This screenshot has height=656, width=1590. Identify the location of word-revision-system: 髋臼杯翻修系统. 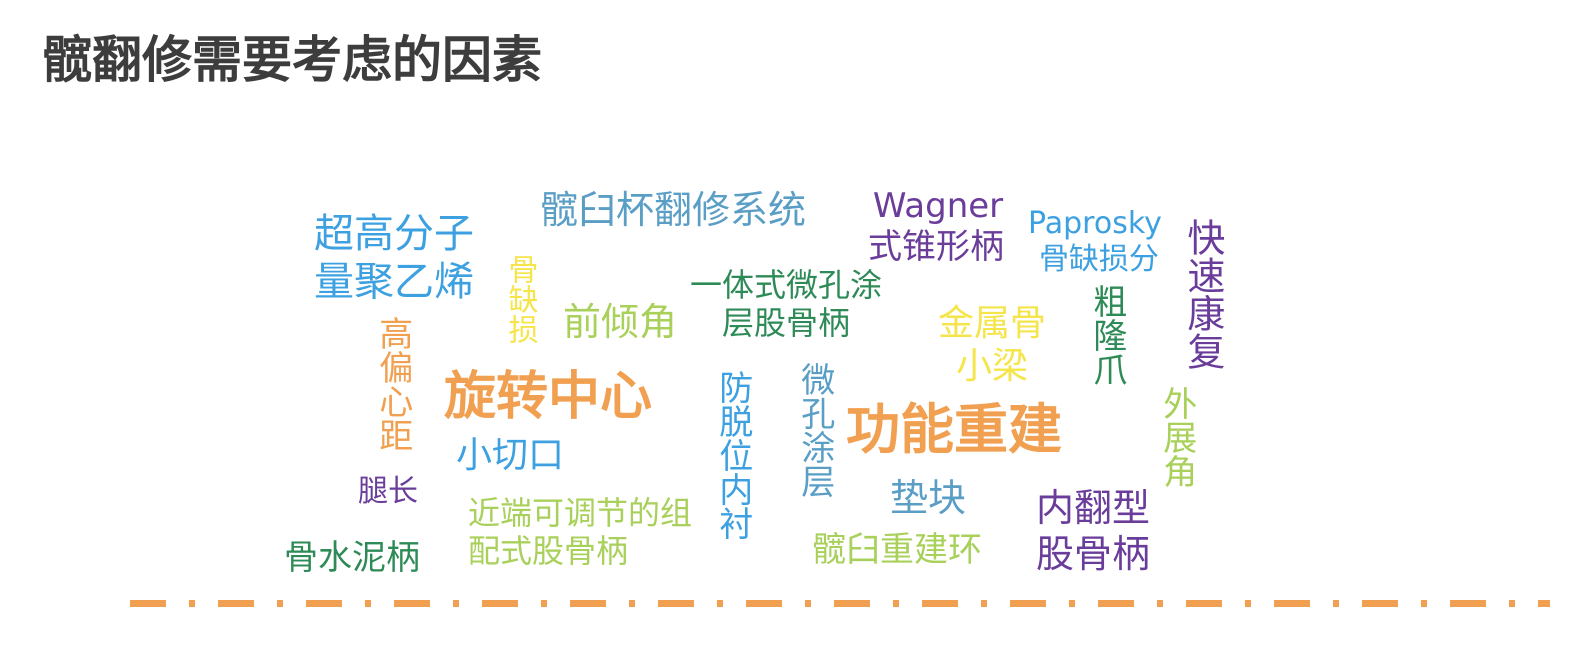
(673, 210).